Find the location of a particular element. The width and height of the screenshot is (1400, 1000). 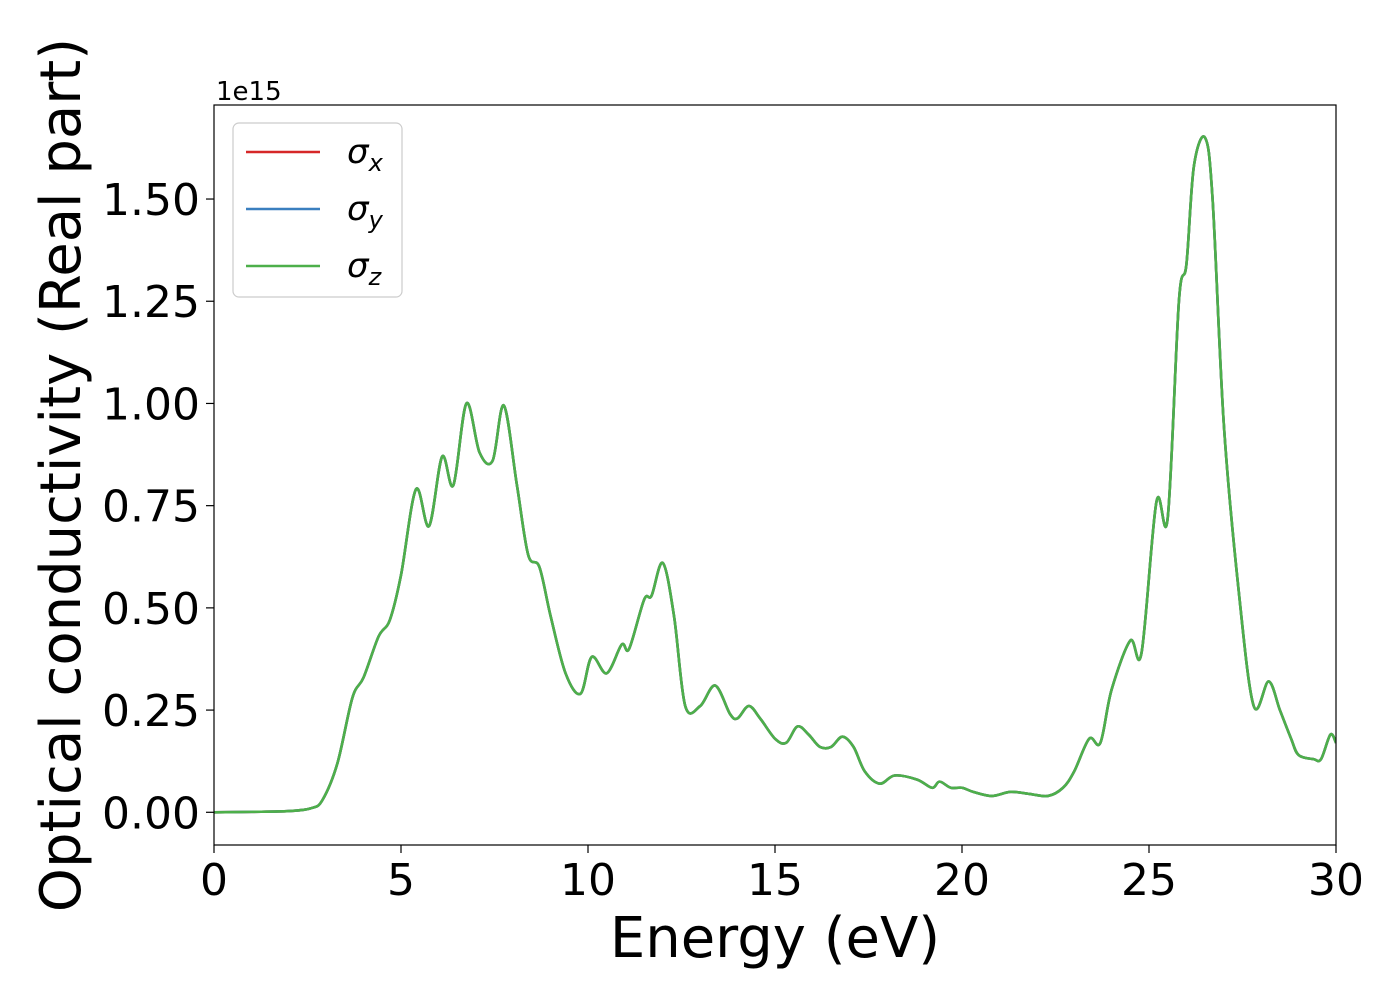

y-offset-label: 1e15 is located at coordinates (249, 92).